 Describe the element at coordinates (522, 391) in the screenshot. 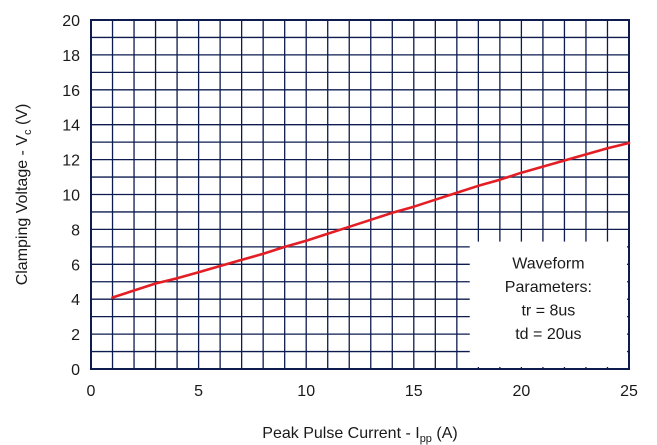

I see `x-tick-label: 20` at that location.